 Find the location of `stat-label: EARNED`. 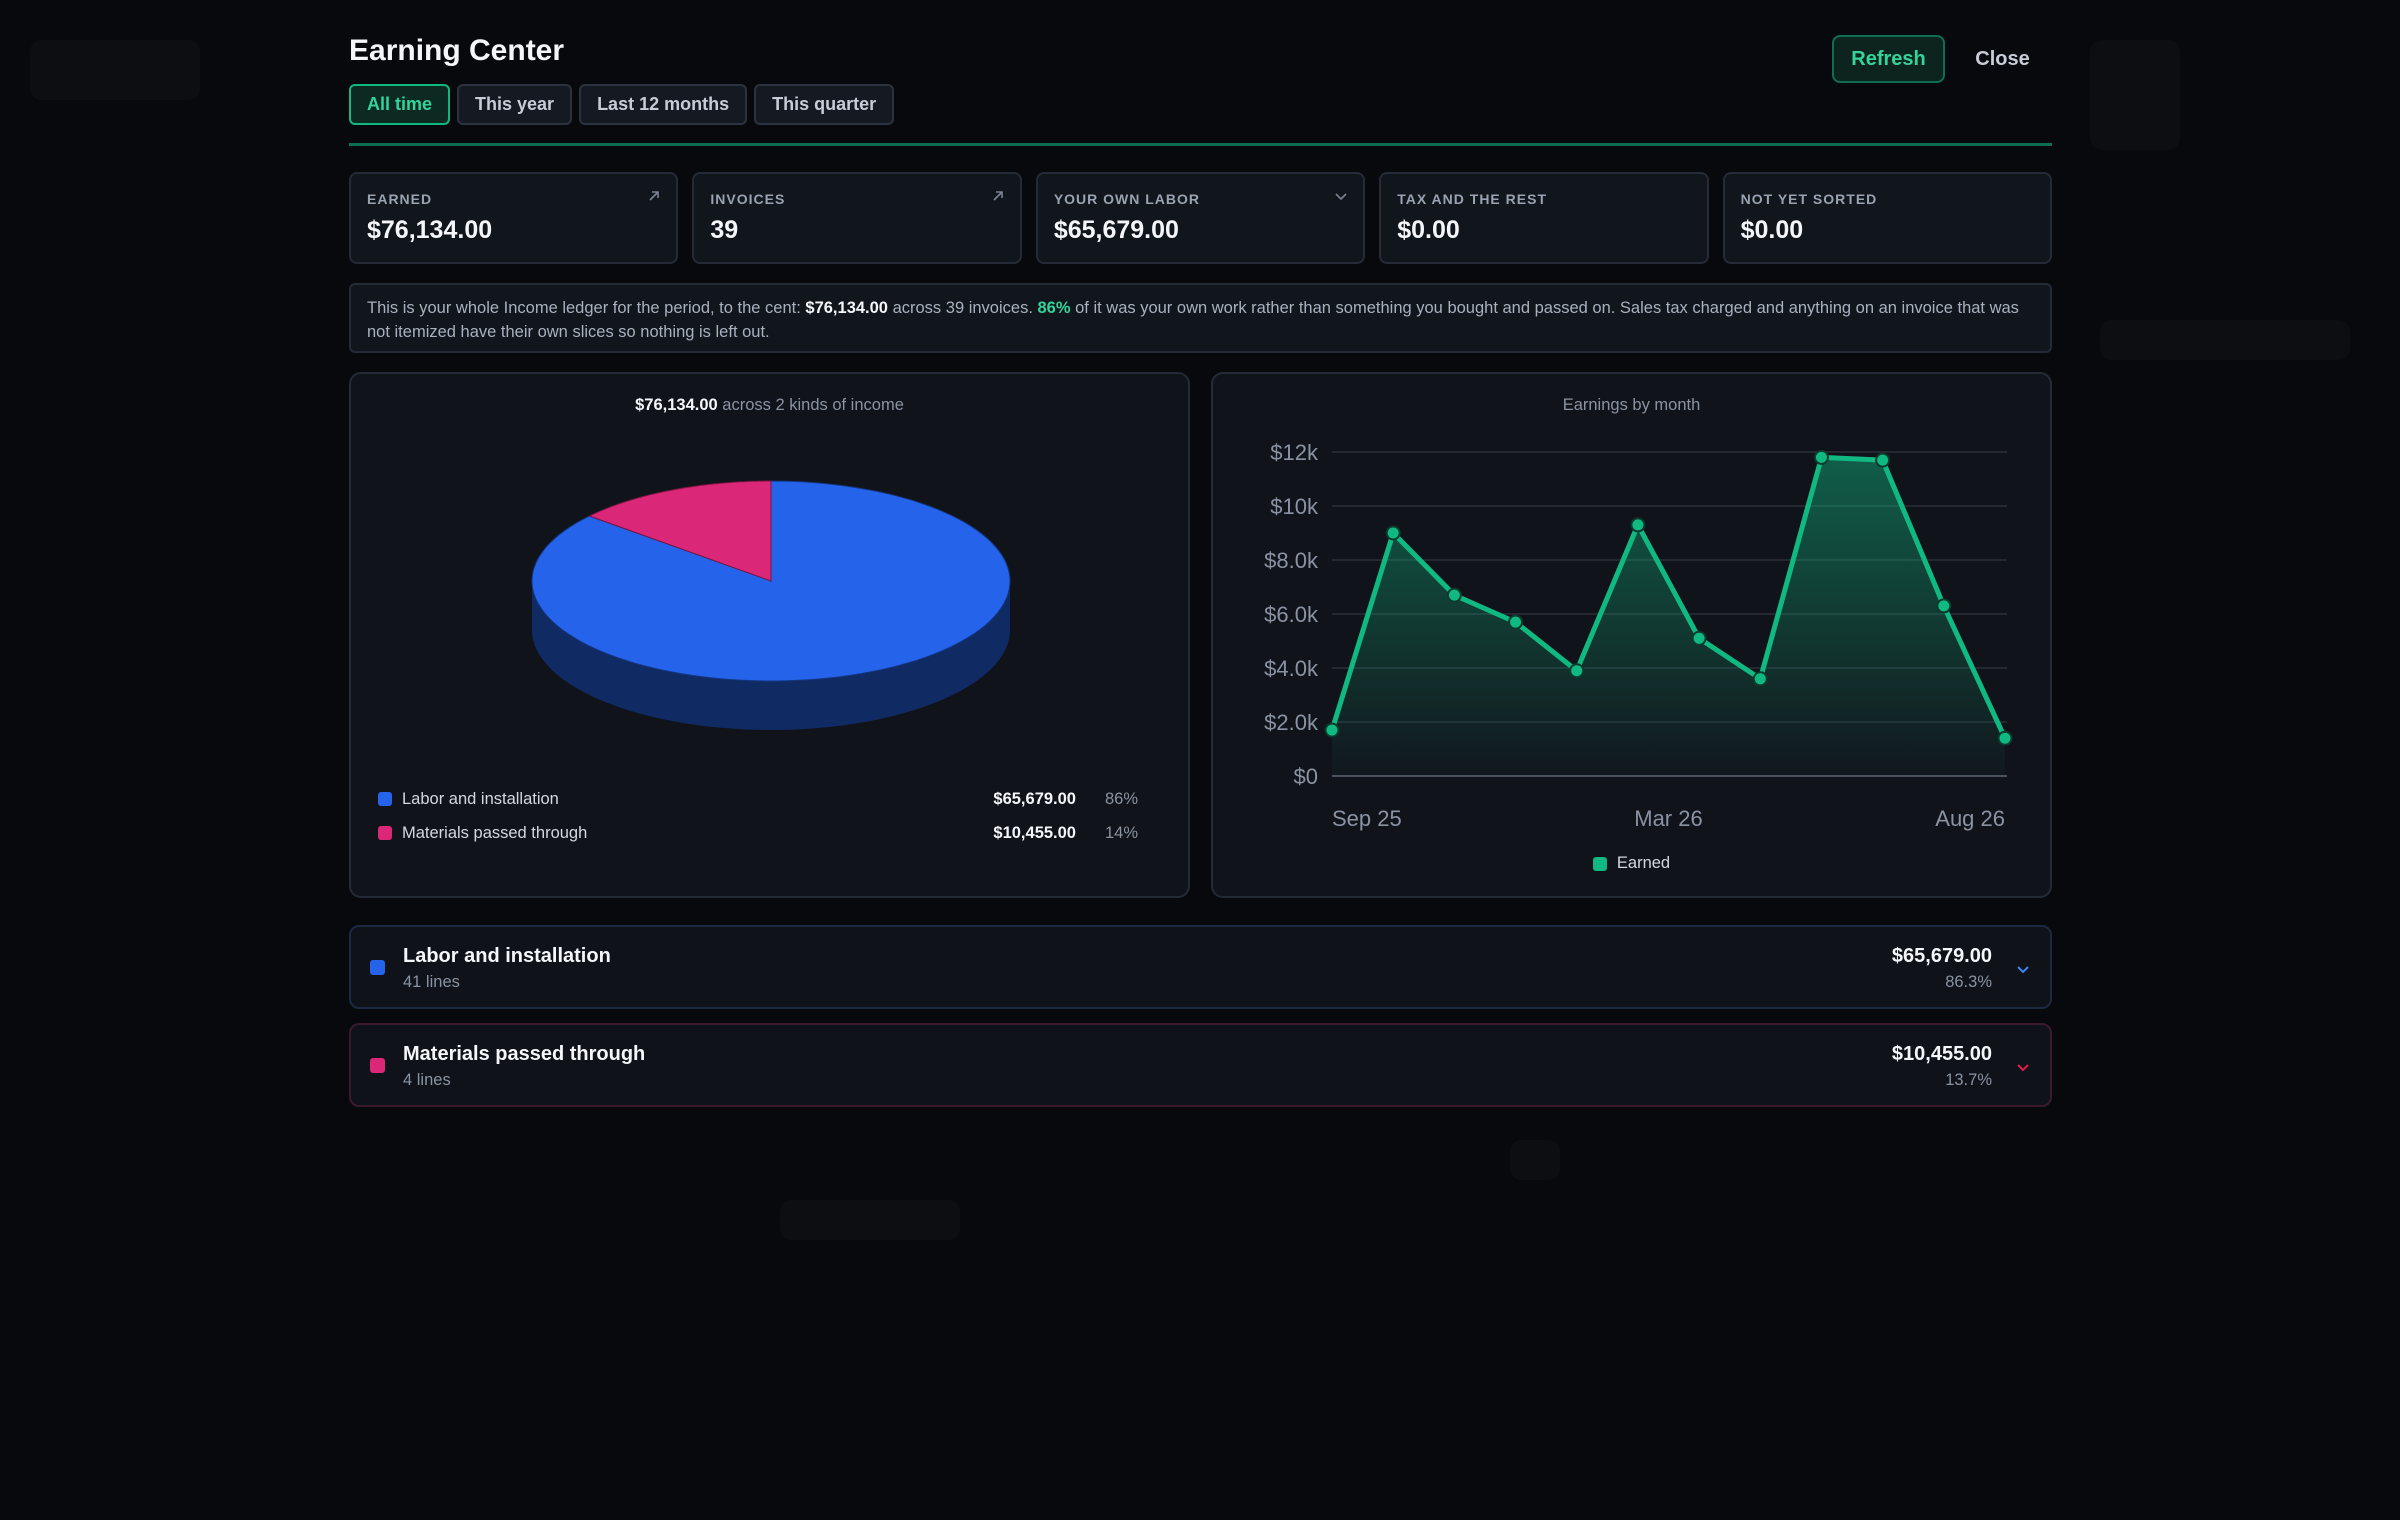

stat-label: EARNED is located at coordinates (400, 199).